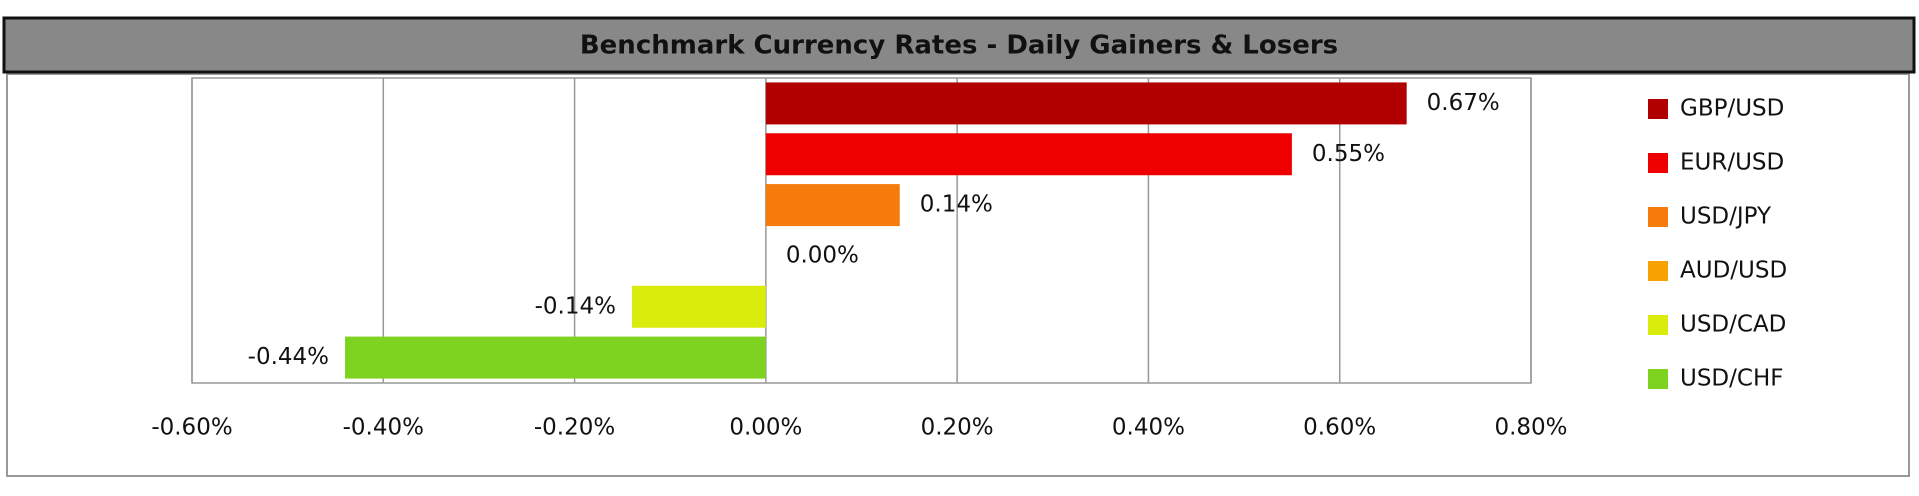 This screenshot has height=496, width=1919. What do you see at coordinates (956, 205) in the screenshot?
I see `value-label: 0.14%` at bounding box center [956, 205].